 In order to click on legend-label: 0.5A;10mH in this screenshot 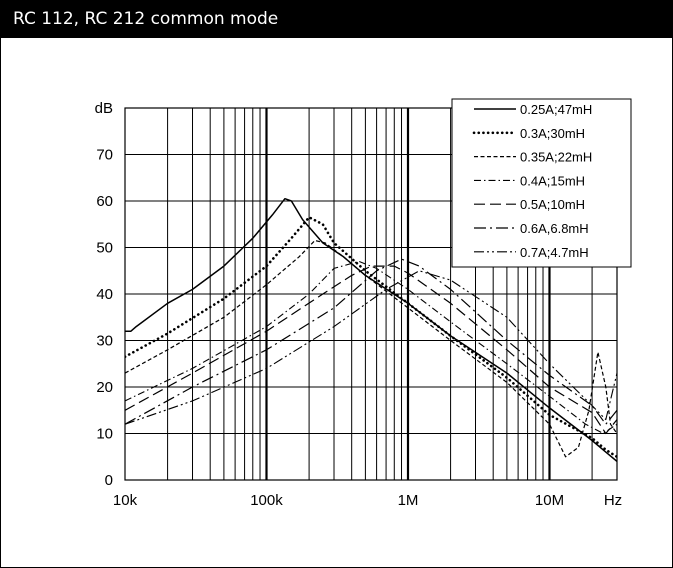, I will do `click(552, 204)`.